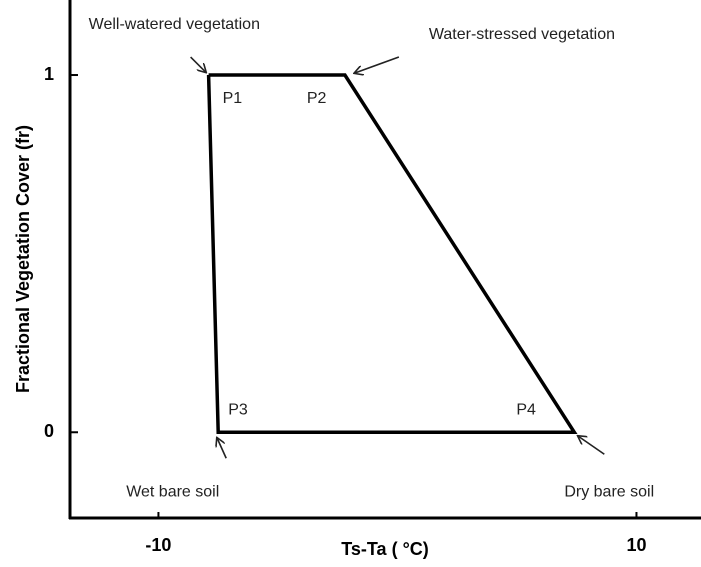 The image size is (701, 567). I want to click on point-label: P2, so click(317, 98).